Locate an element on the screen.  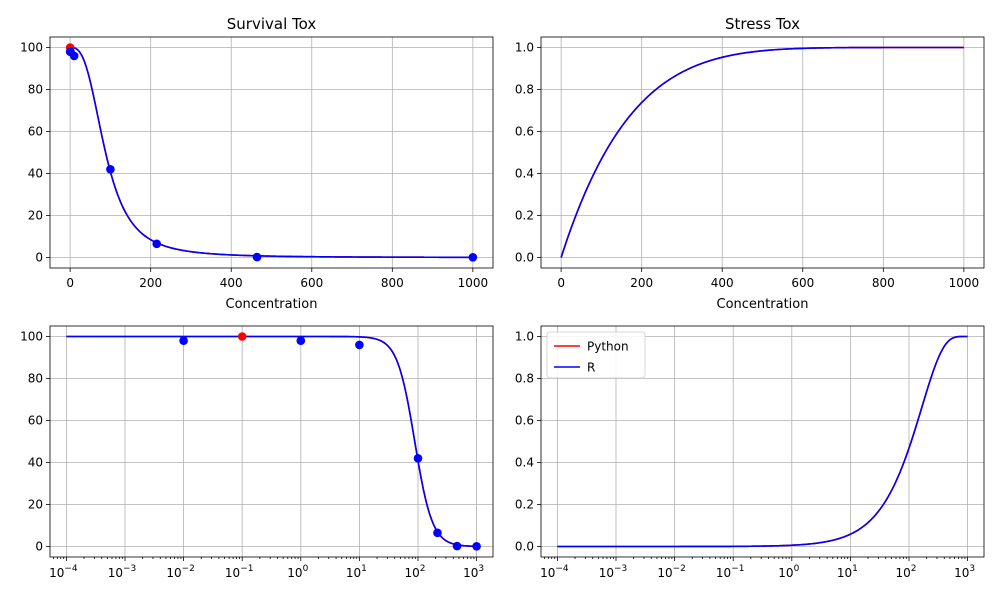
legend: Python R is located at coordinates (596, 355).